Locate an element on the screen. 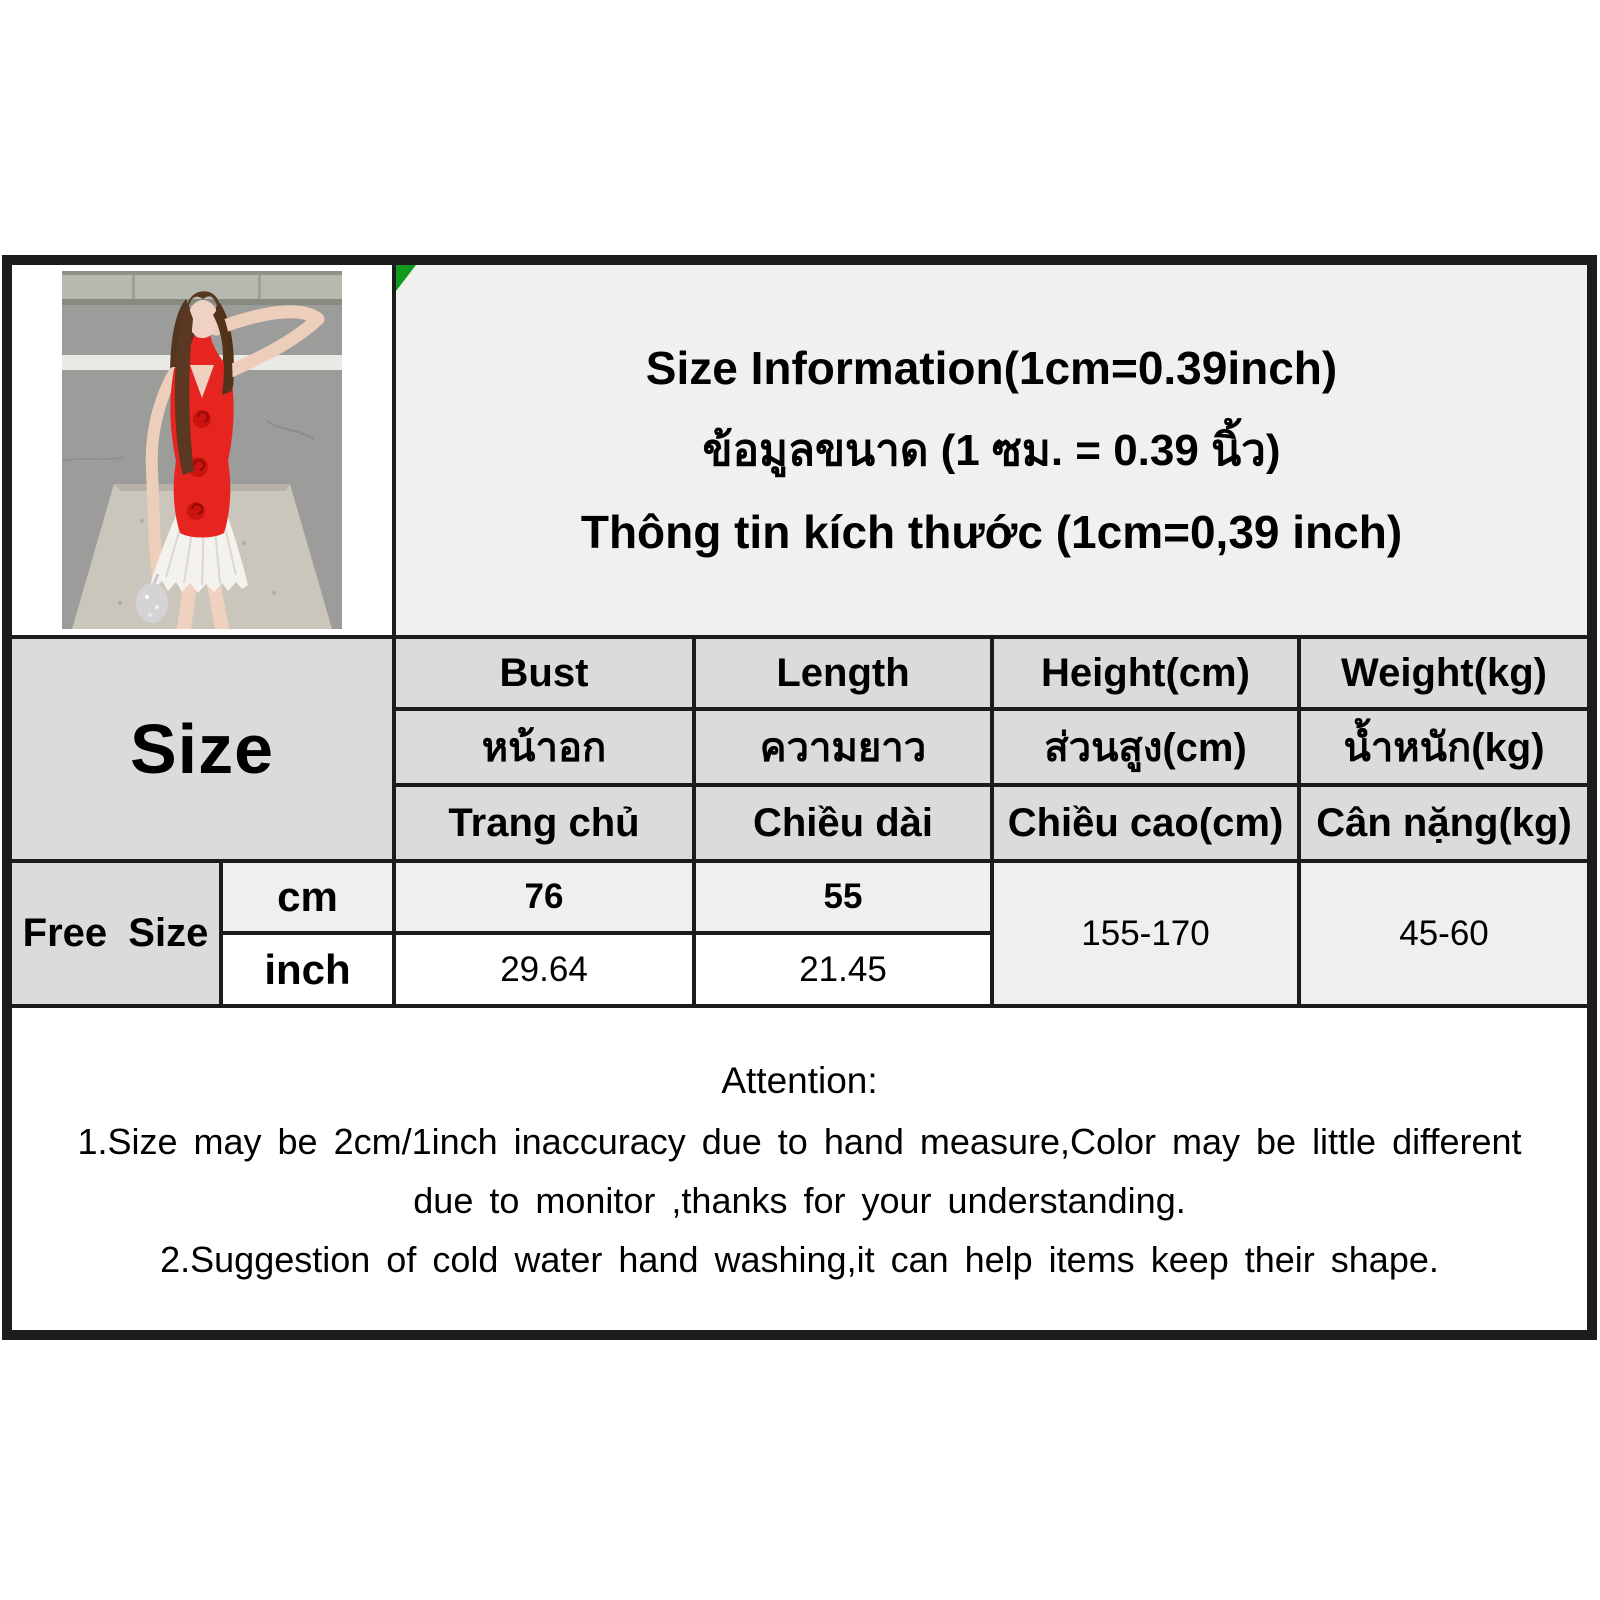  col-header-height-en: Height(cm) is located at coordinates (1145, 673).